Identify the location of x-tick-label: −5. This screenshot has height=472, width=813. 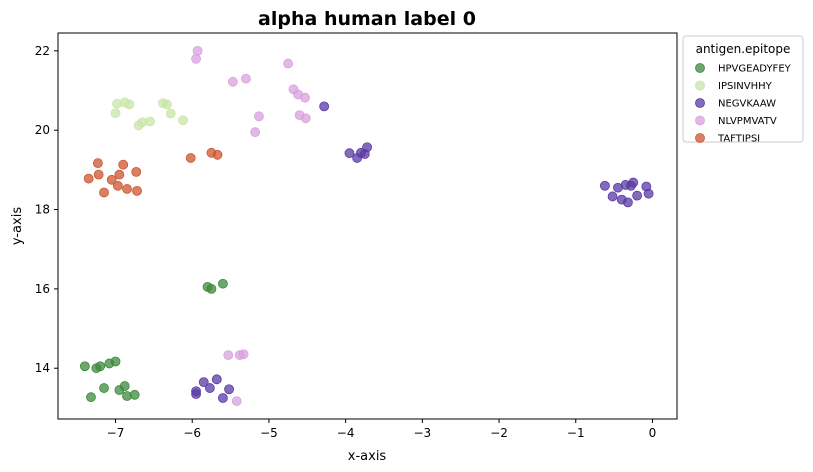
(269, 433).